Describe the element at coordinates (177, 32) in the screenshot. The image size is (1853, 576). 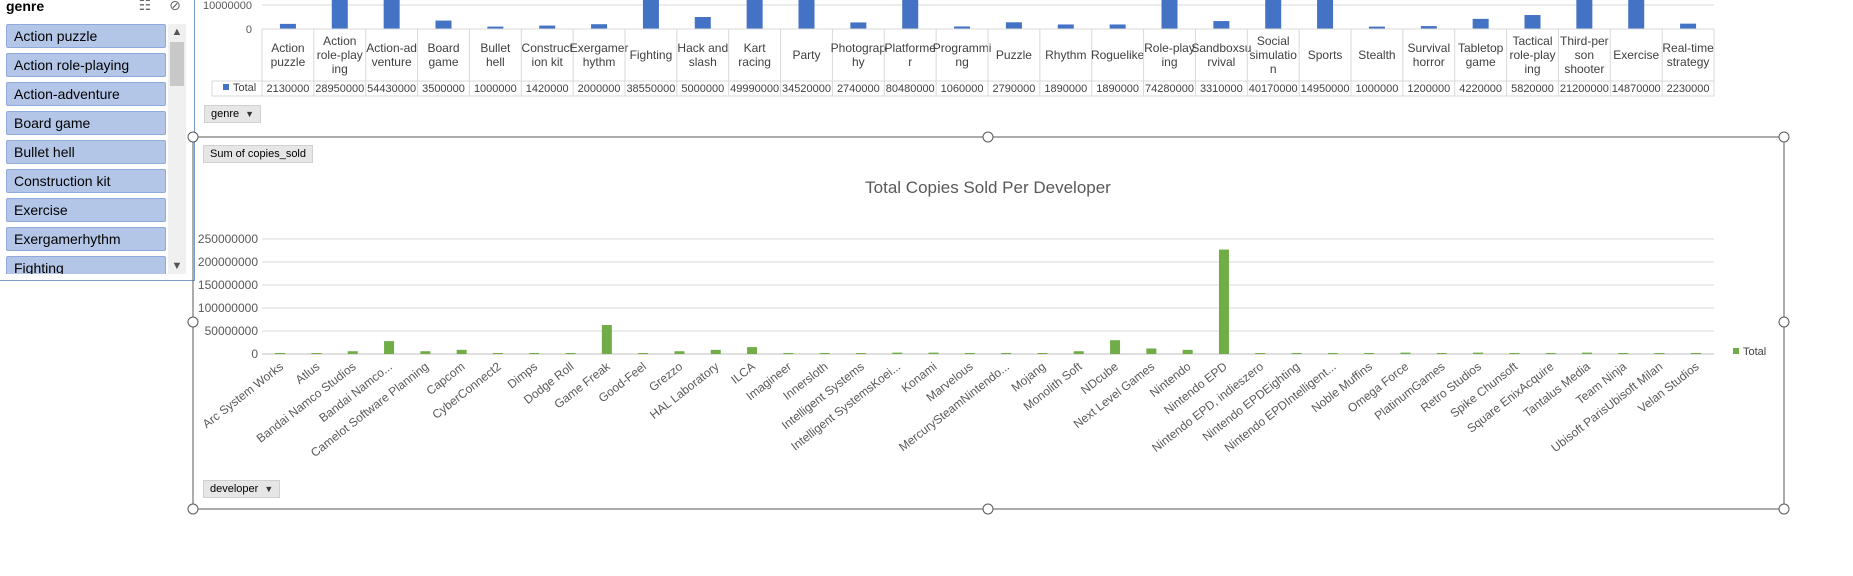
I see `scroll-up-icon: ▲` at that location.